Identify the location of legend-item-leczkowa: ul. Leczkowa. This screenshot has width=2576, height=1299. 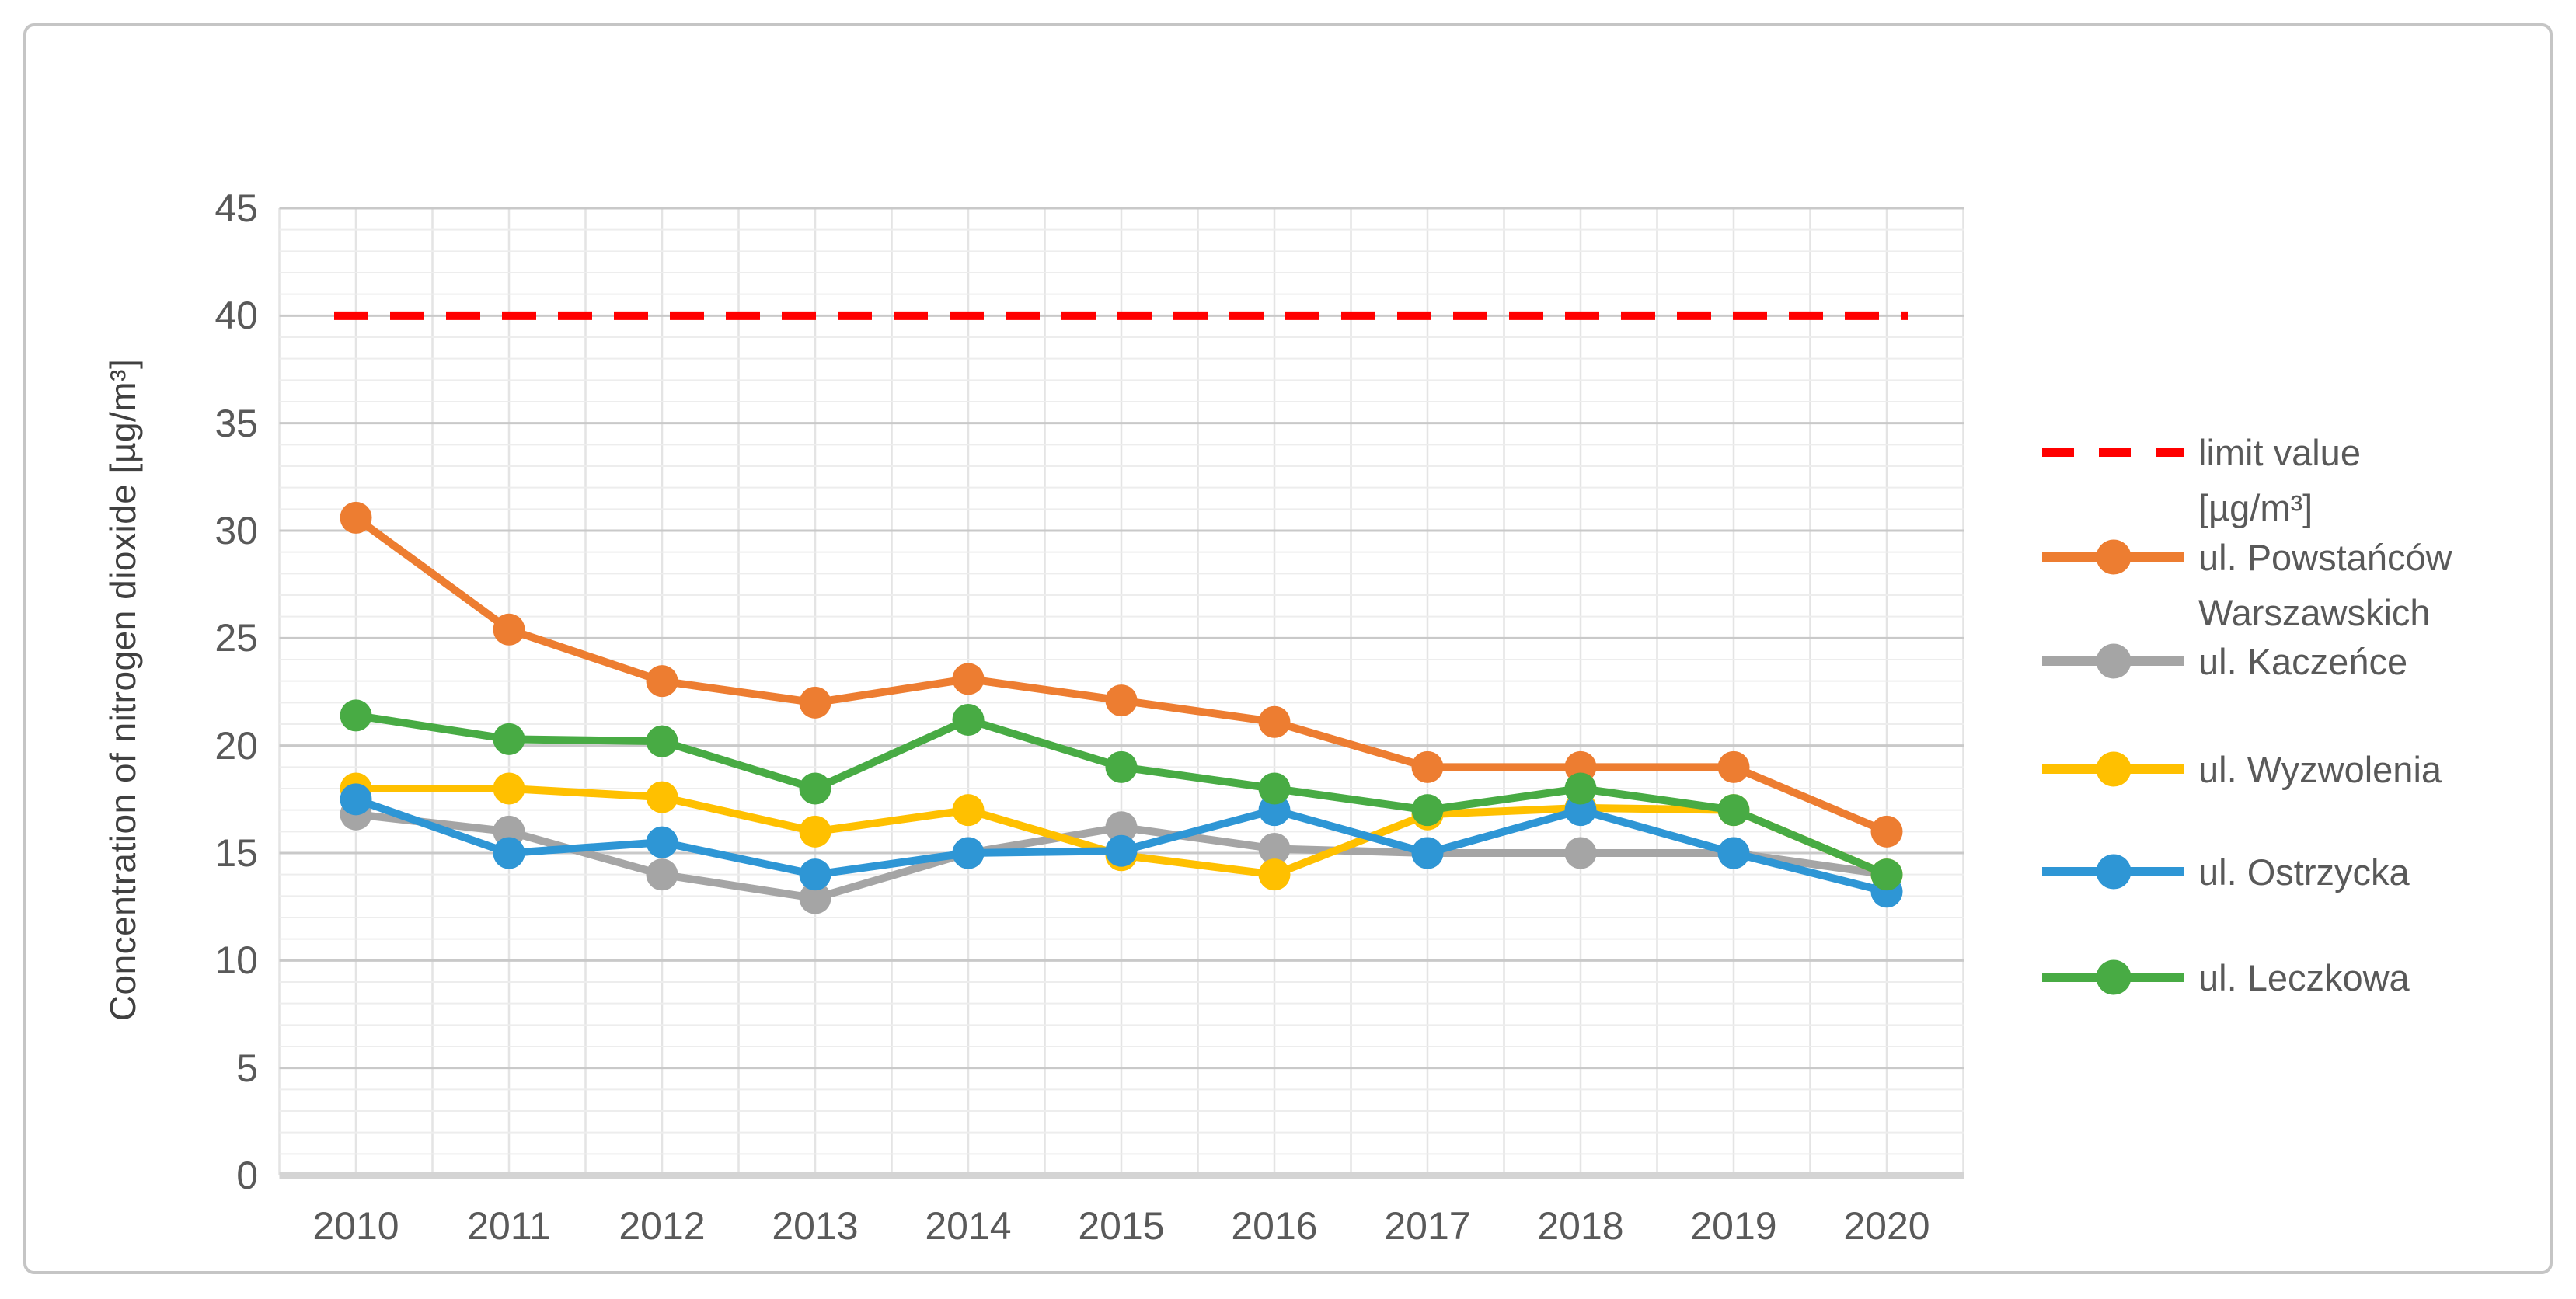
(2226, 977).